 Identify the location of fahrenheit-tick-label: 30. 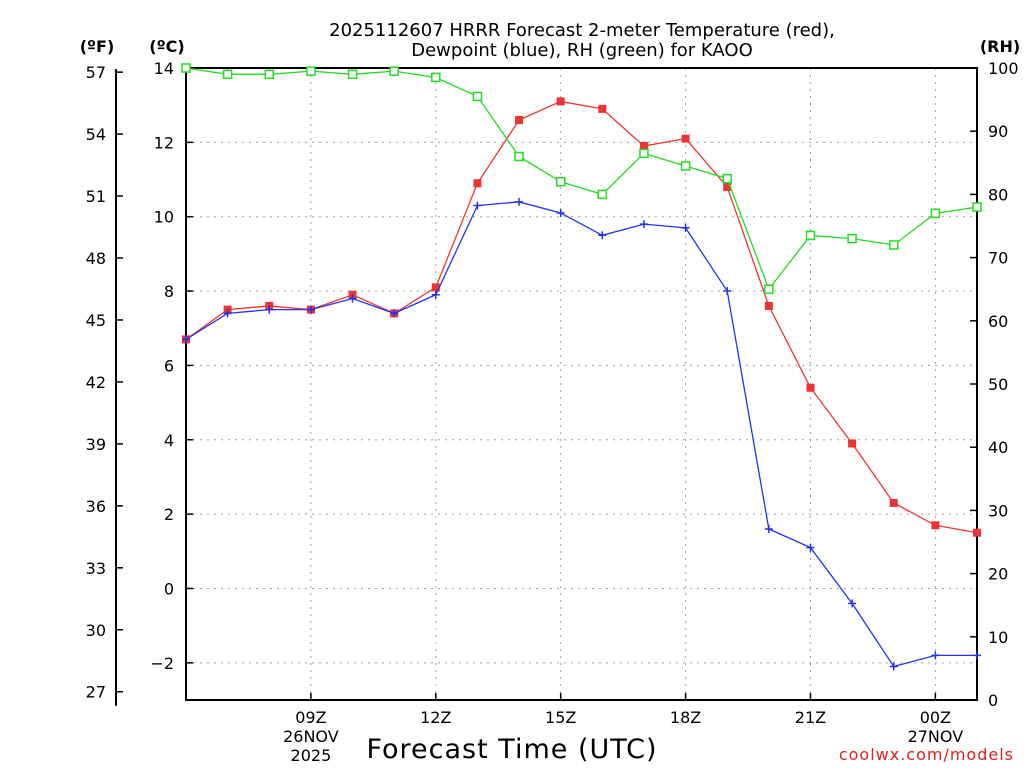
(96, 630).